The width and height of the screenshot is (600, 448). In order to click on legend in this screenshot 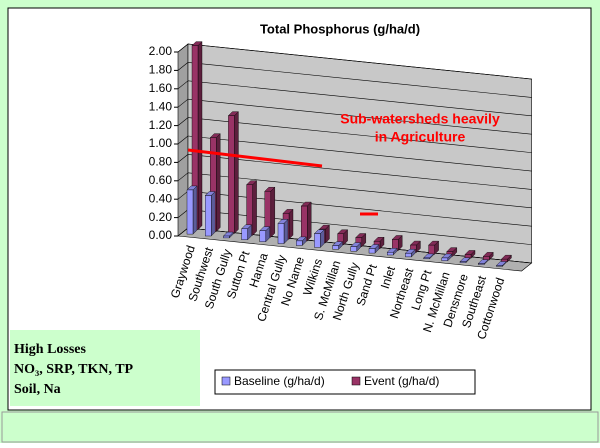, I will do `click(345, 382)`.